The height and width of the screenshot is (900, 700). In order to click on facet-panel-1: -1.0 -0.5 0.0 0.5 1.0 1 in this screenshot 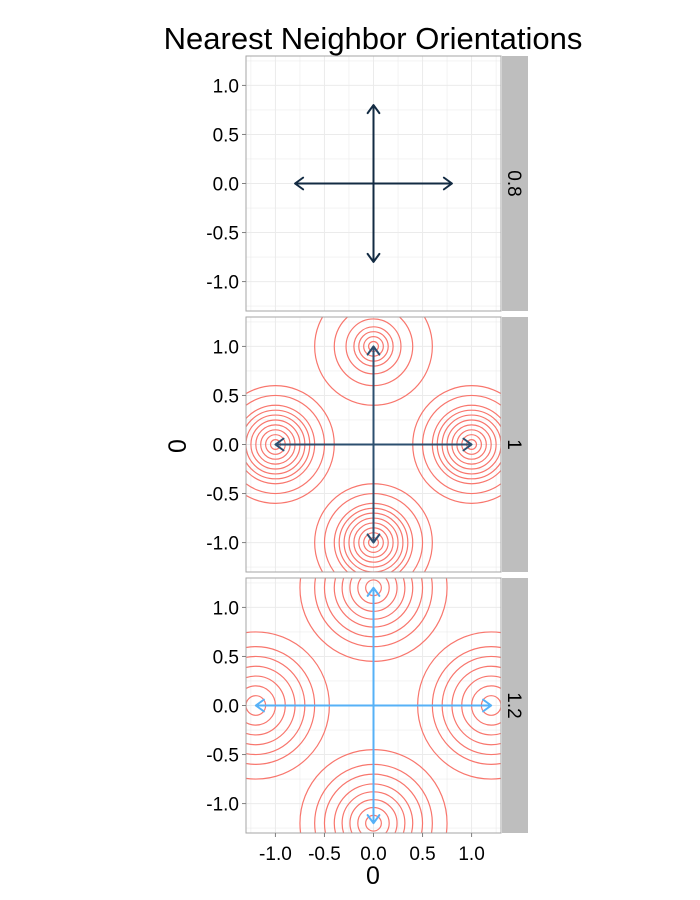, I will do `click(367, 444)`.